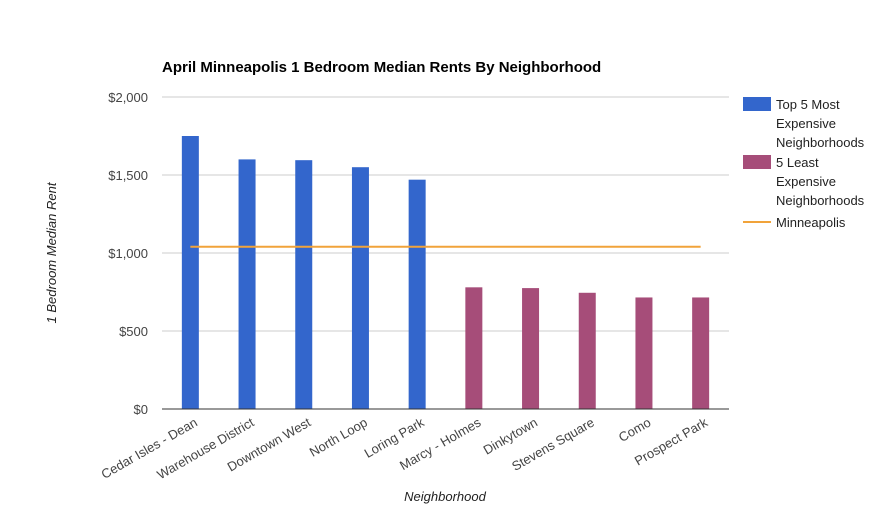 Image resolution: width=890 pixels, height=507 pixels. What do you see at coordinates (148, 448) in the screenshot?
I see `x-tick-label: Cedar Isles - Dean` at bounding box center [148, 448].